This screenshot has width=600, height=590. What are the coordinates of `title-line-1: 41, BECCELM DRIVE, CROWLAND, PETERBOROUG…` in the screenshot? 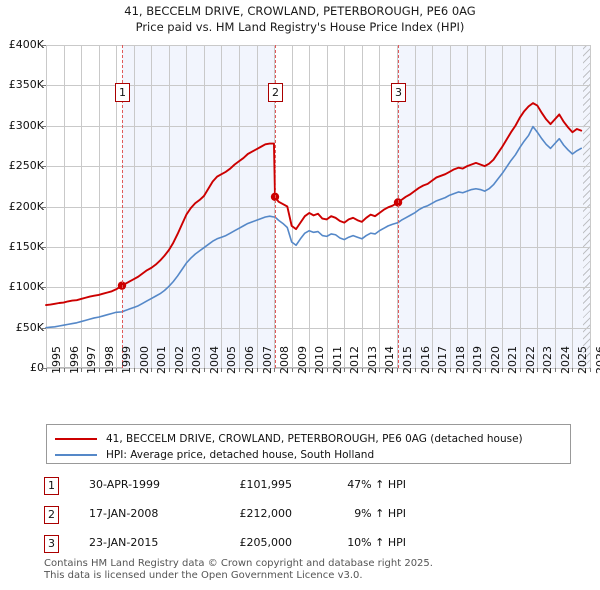 It's located at (300, 11).